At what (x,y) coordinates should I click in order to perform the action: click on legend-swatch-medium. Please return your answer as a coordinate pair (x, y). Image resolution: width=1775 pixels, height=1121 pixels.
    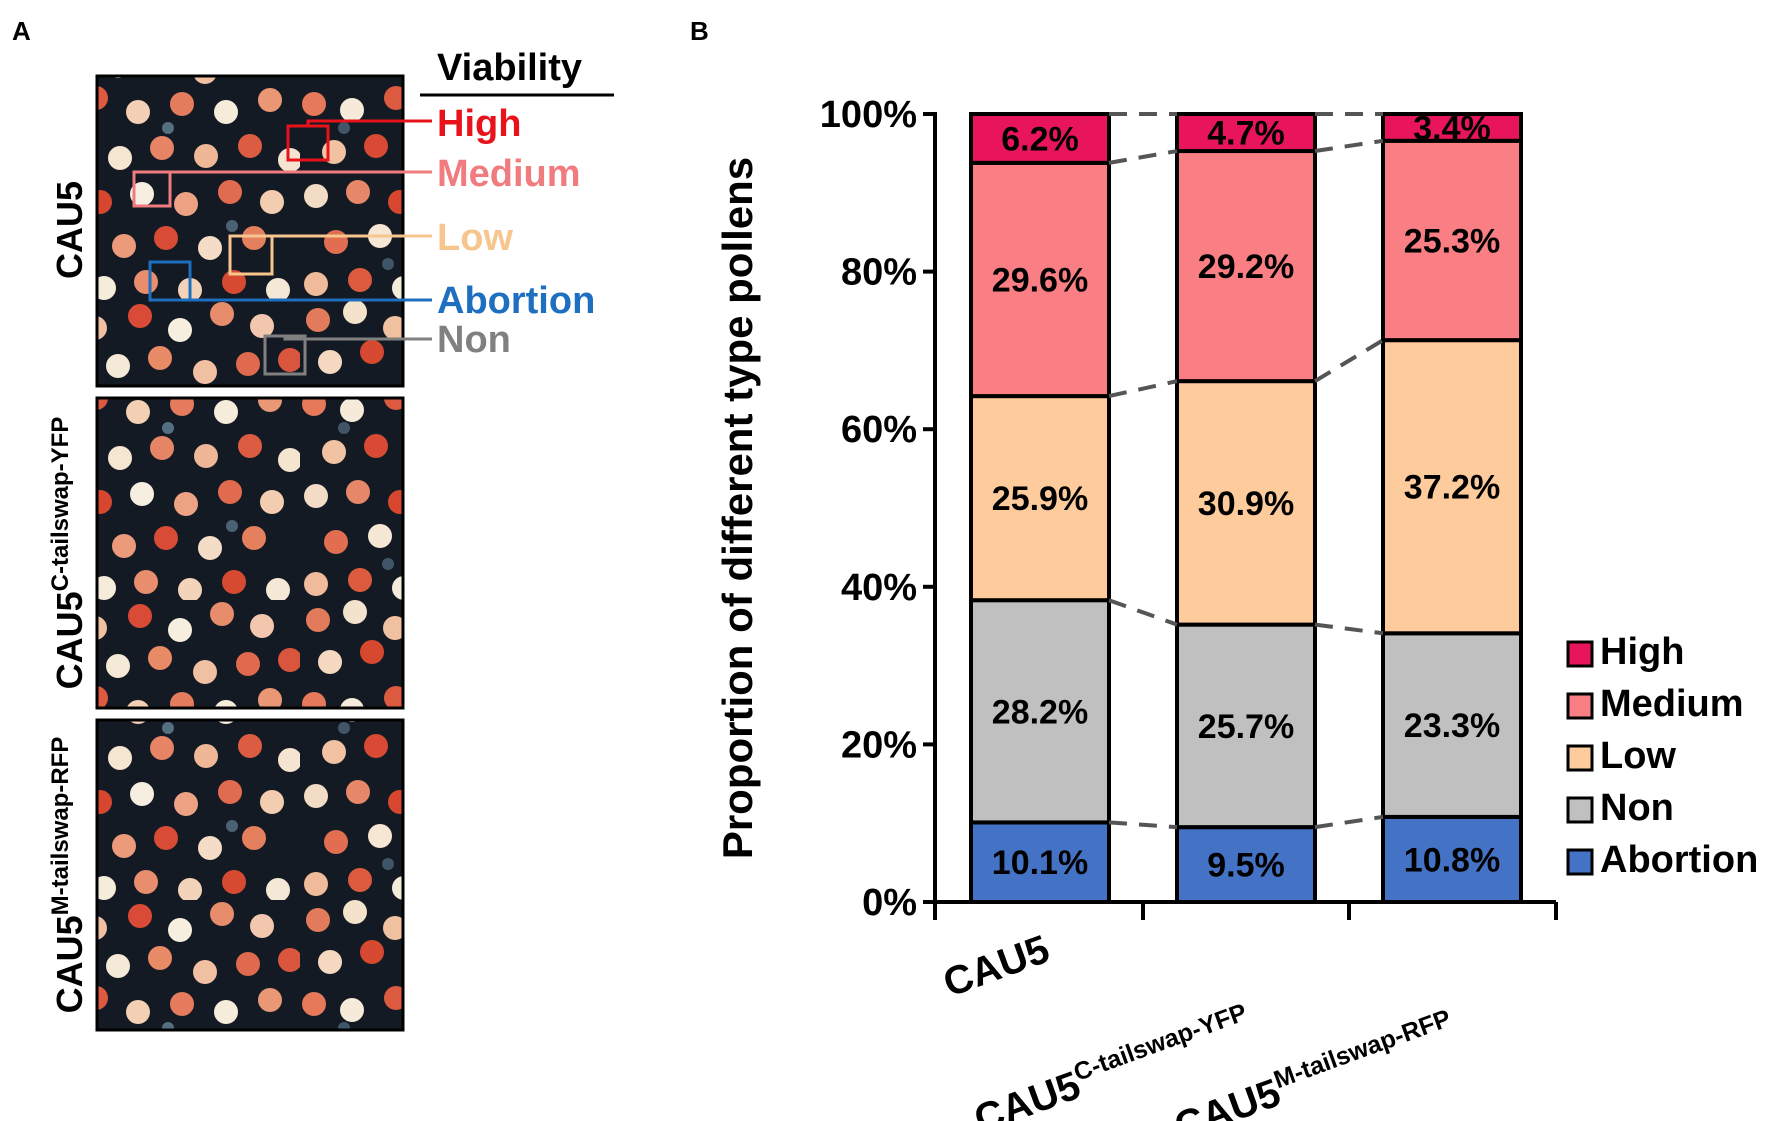
    Looking at the image, I should click on (1580, 706).